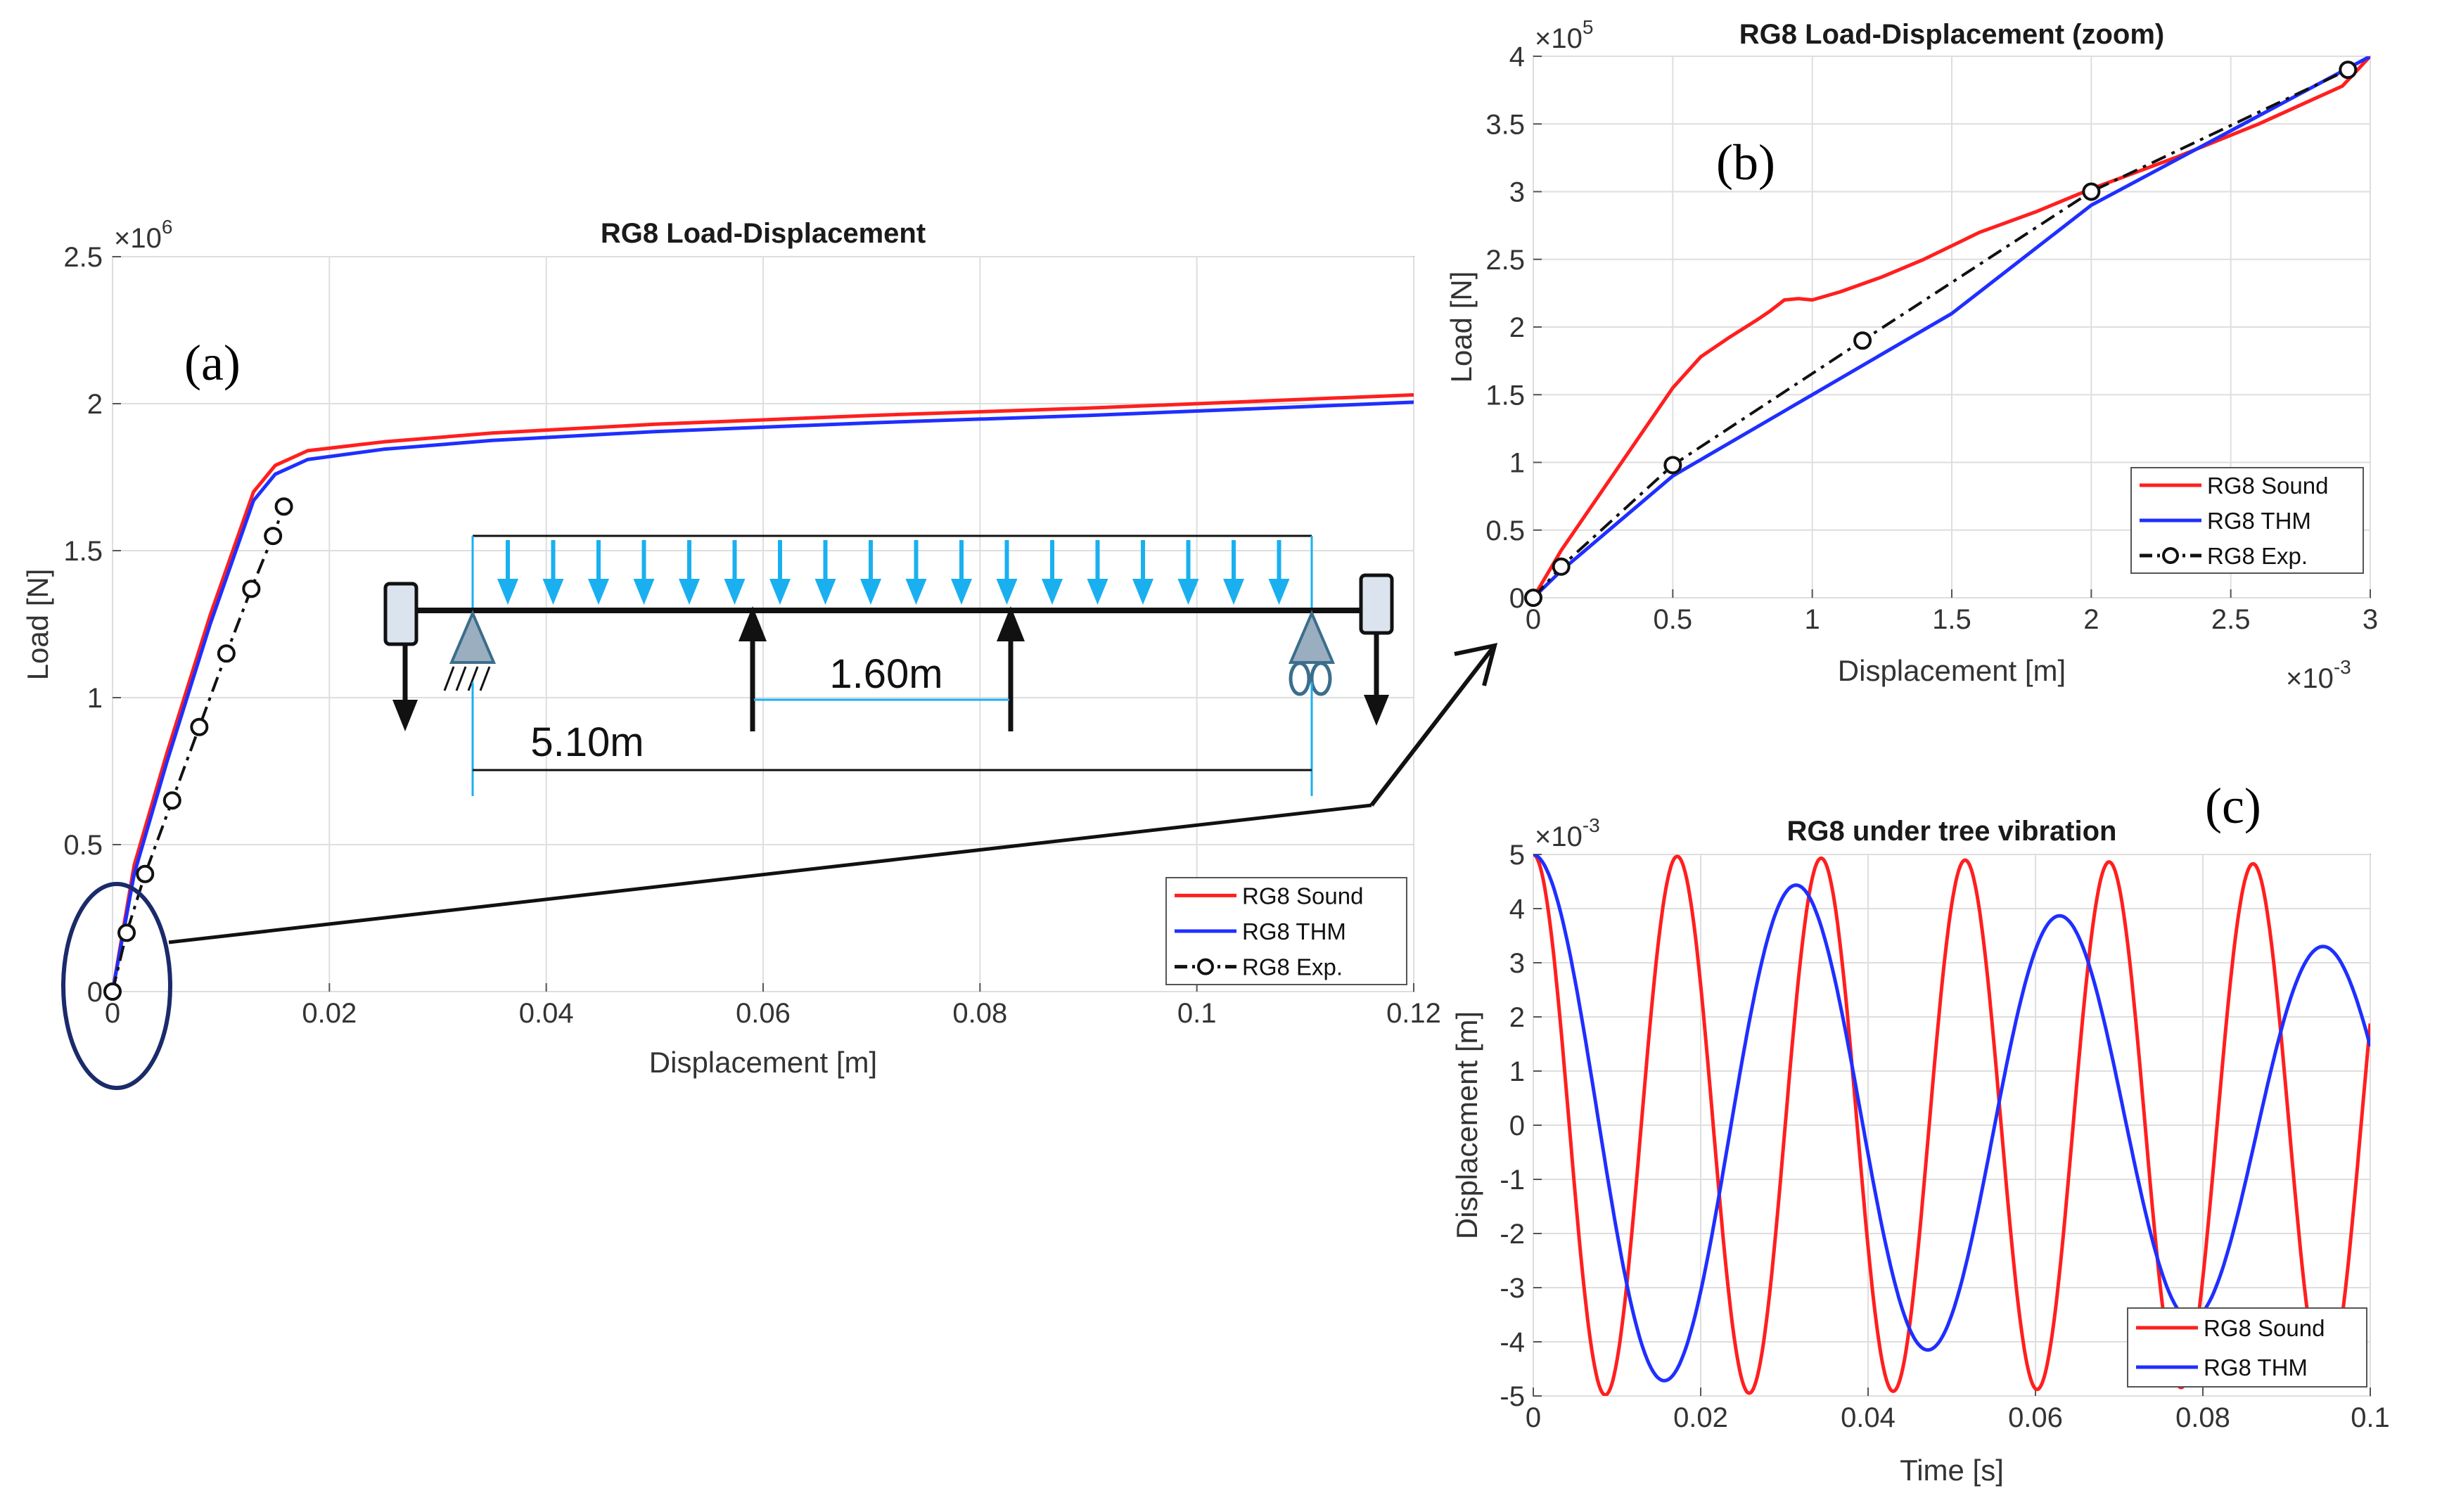 The image size is (2461, 1512). I want to click on left-end-arrowhead, so click(405, 715).